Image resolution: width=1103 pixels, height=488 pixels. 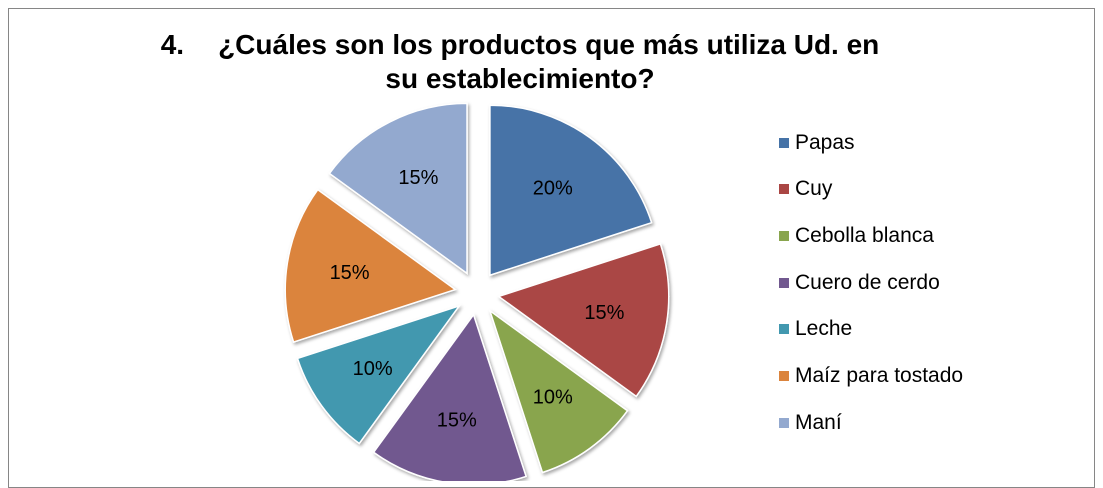 What do you see at coordinates (867, 282) in the screenshot?
I see `legend-label: Cuero de cerdo` at bounding box center [867, 282].